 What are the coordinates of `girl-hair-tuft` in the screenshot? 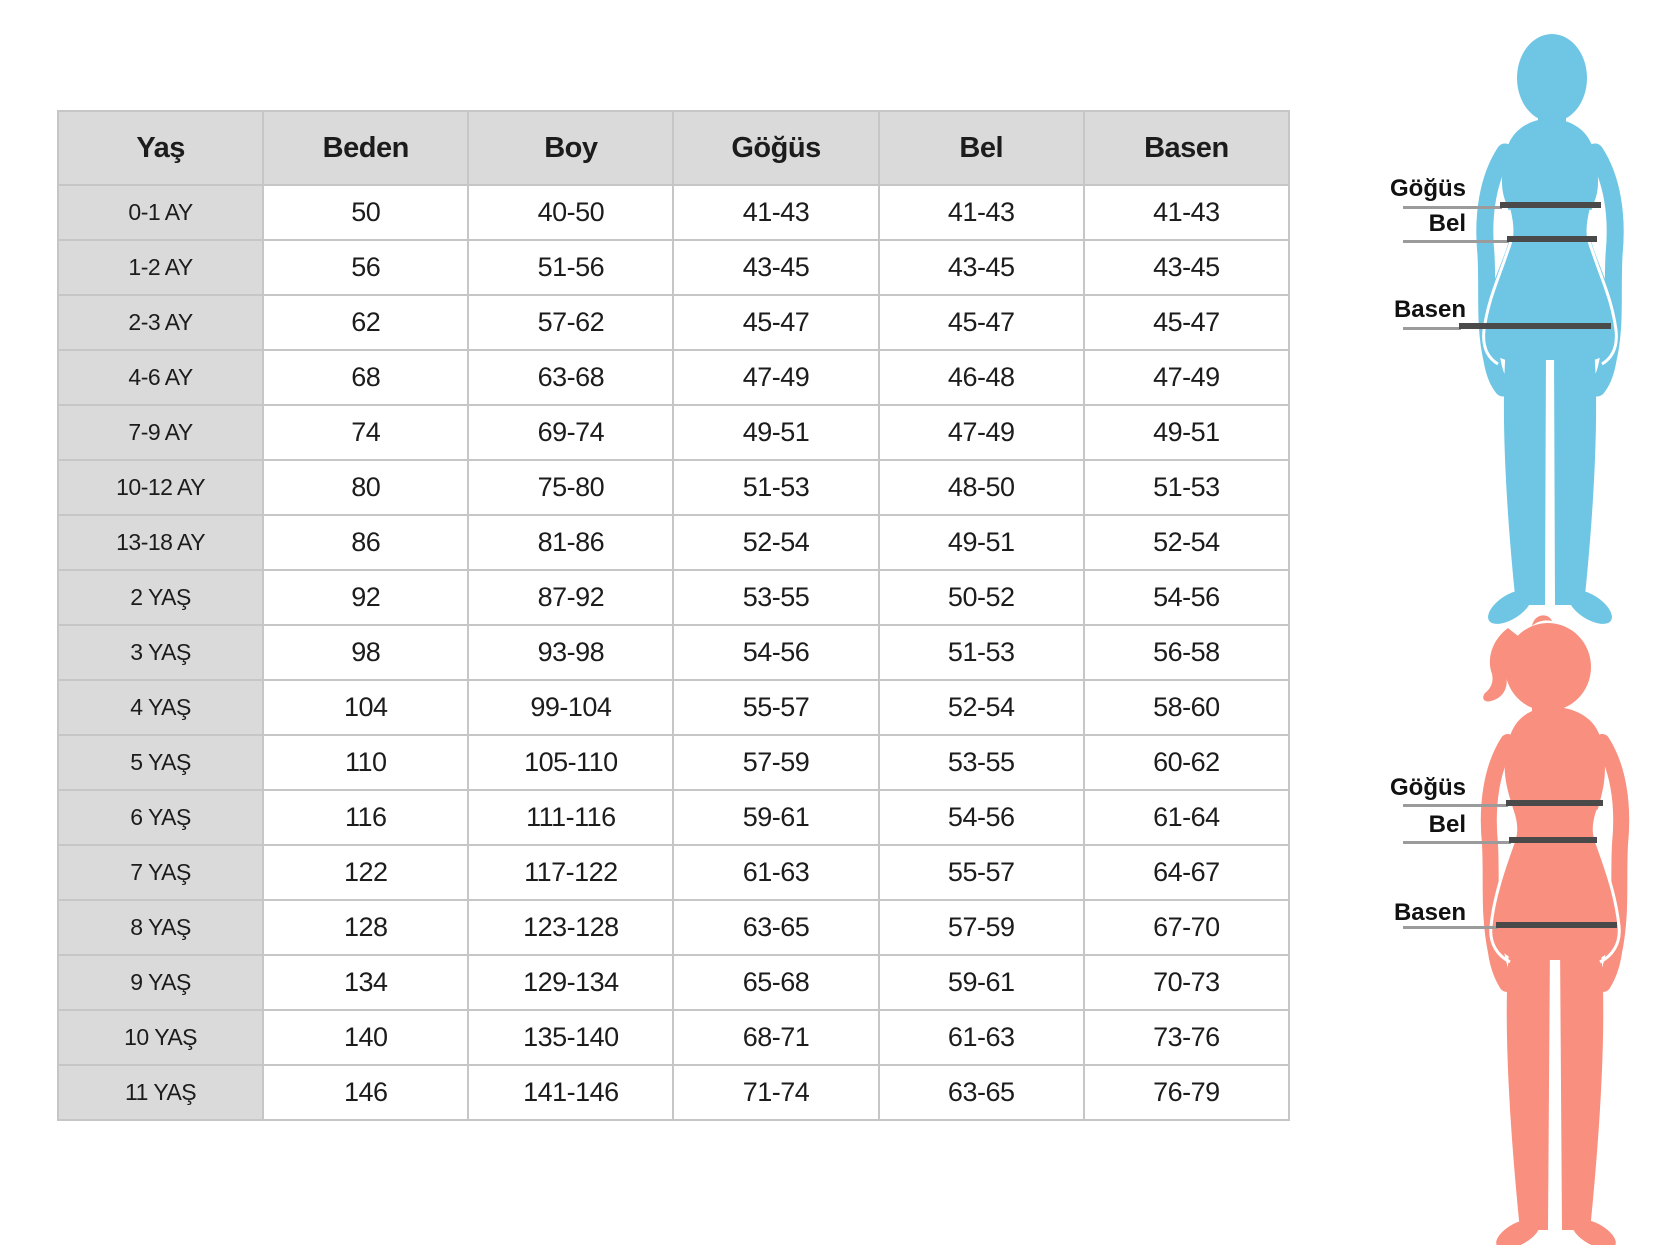 It's located at (1542, 620).